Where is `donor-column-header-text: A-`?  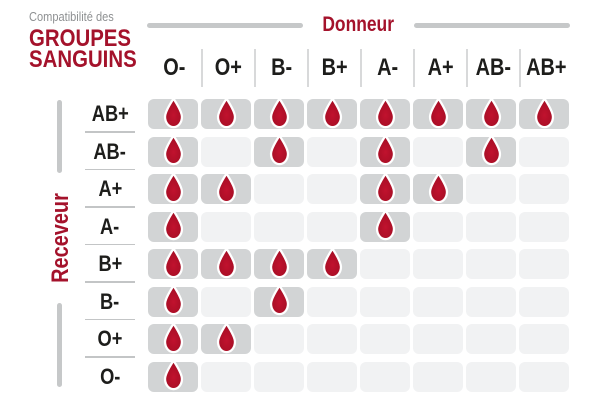 donor-column-header-text: A- is located at coordinates (387, 67).